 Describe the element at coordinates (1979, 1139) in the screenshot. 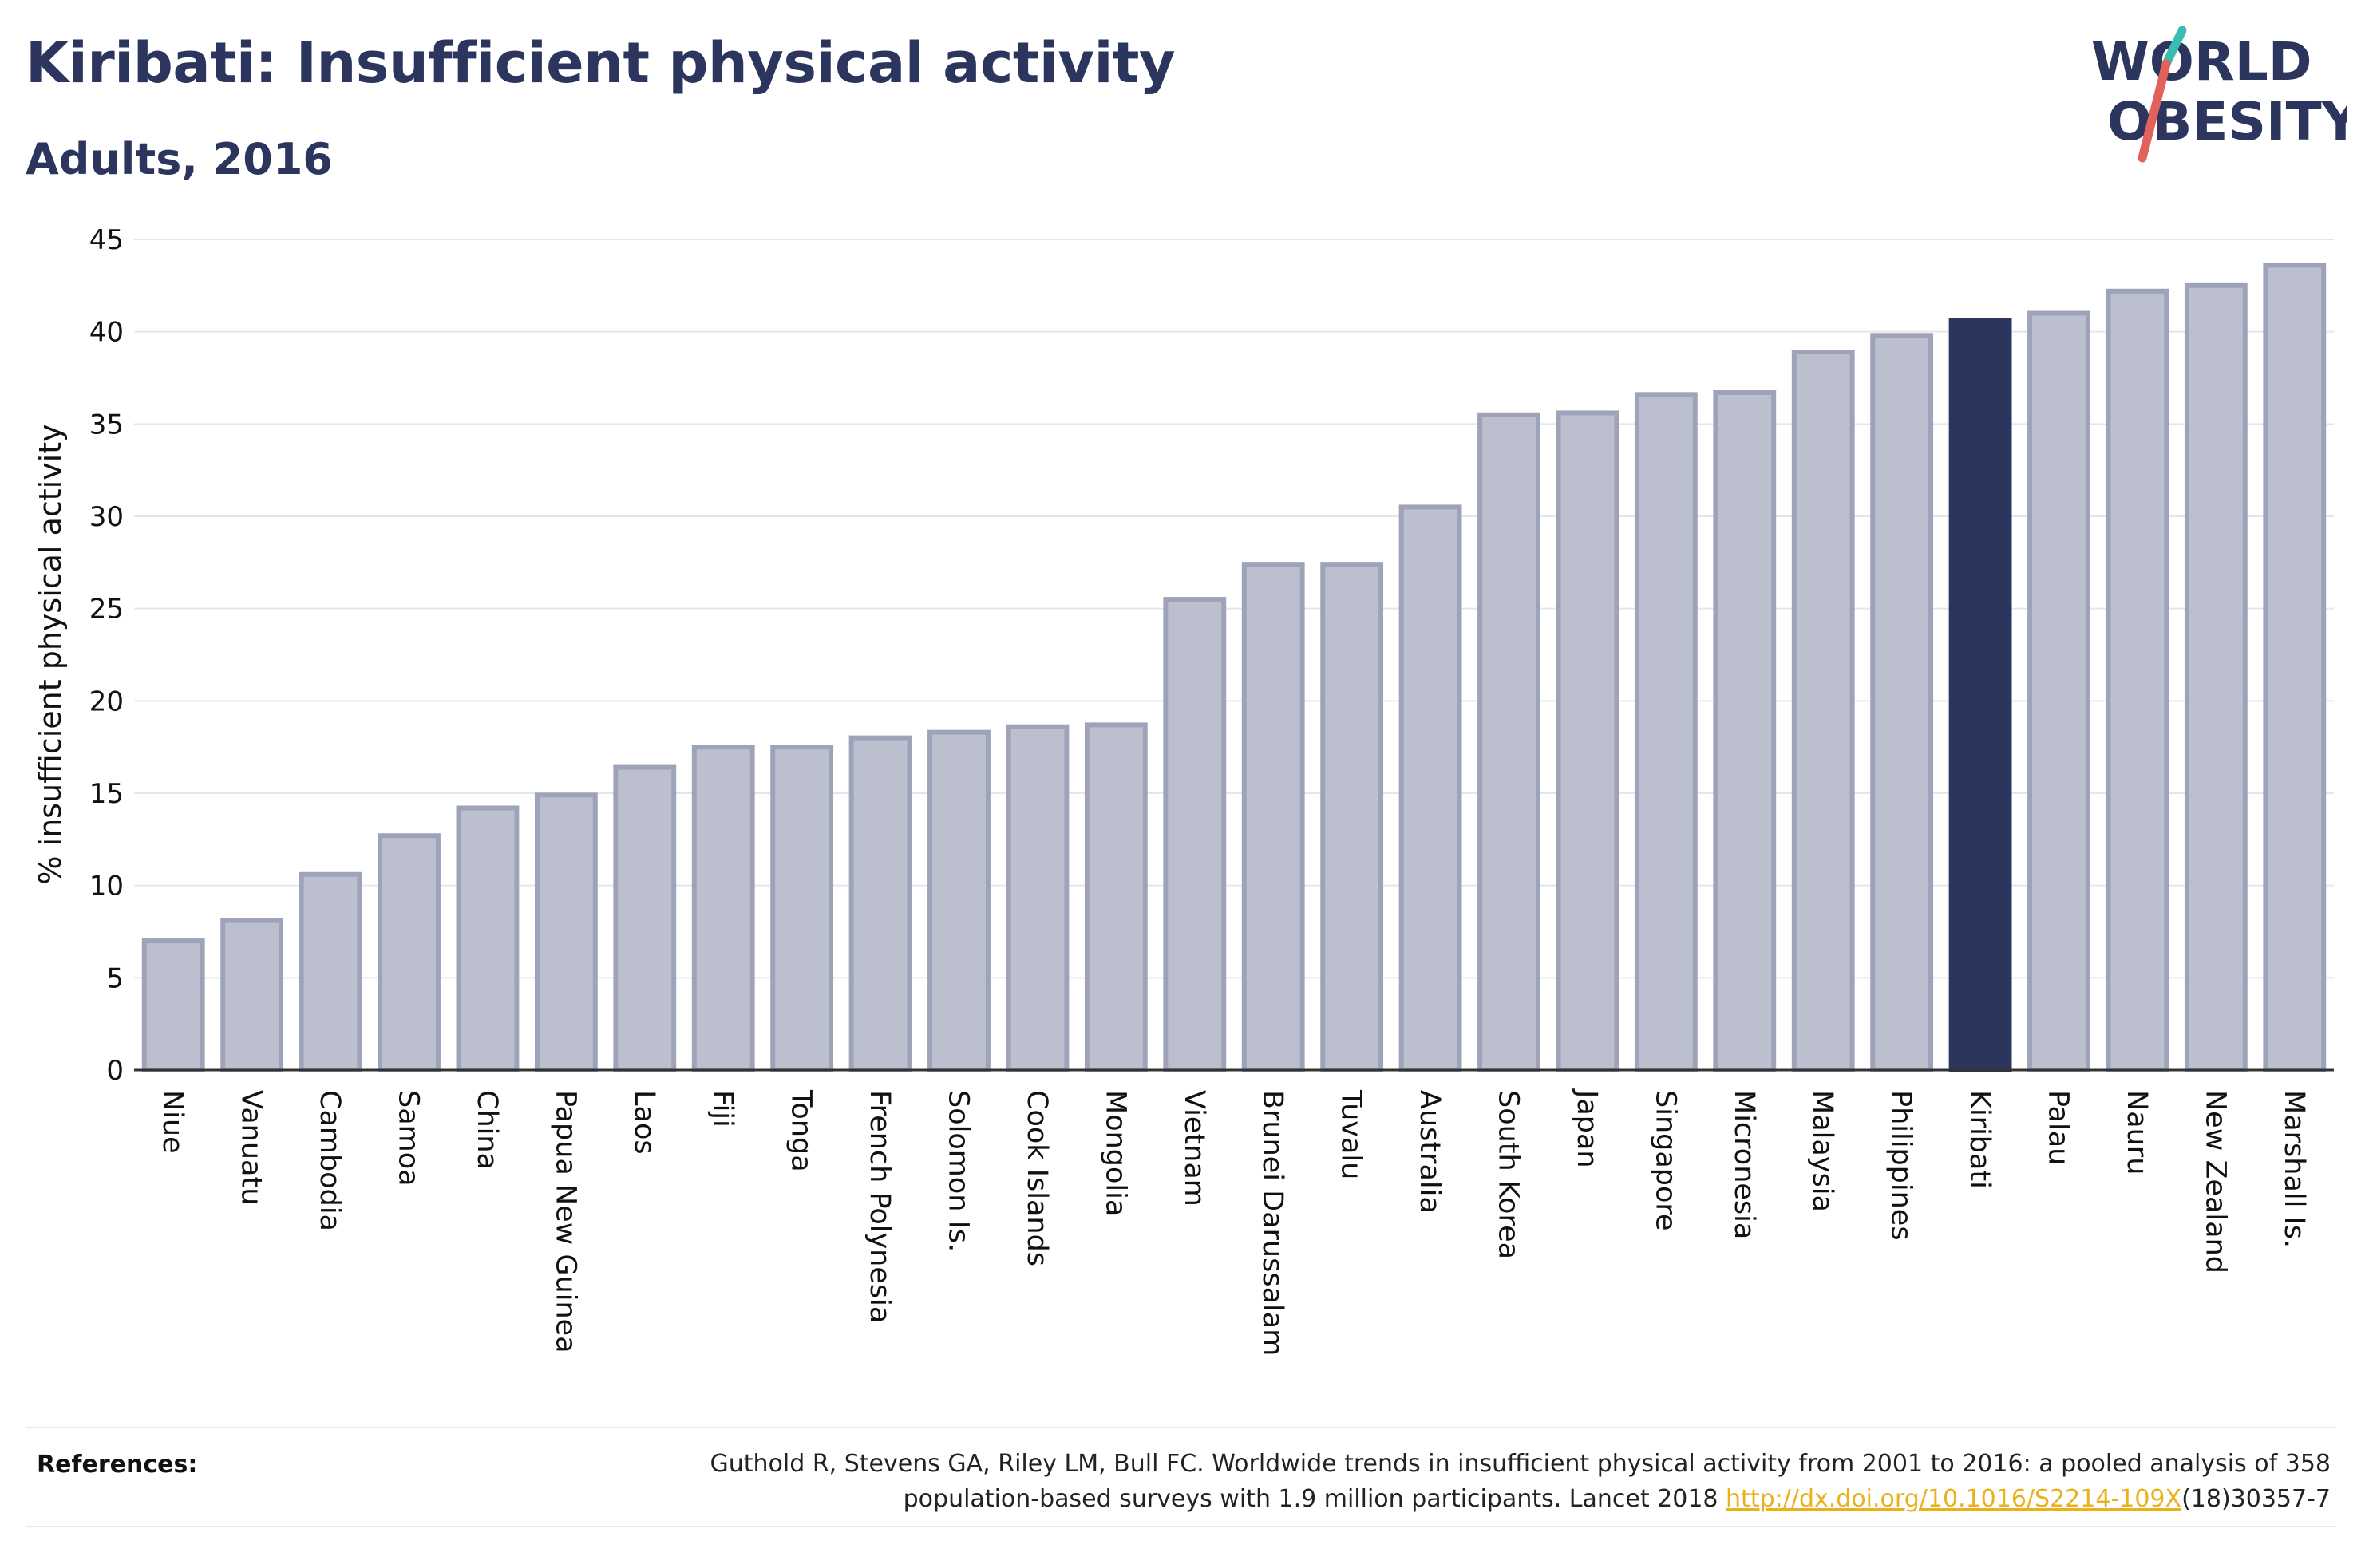

I see `x-tick-label: Kiribati` at that location.